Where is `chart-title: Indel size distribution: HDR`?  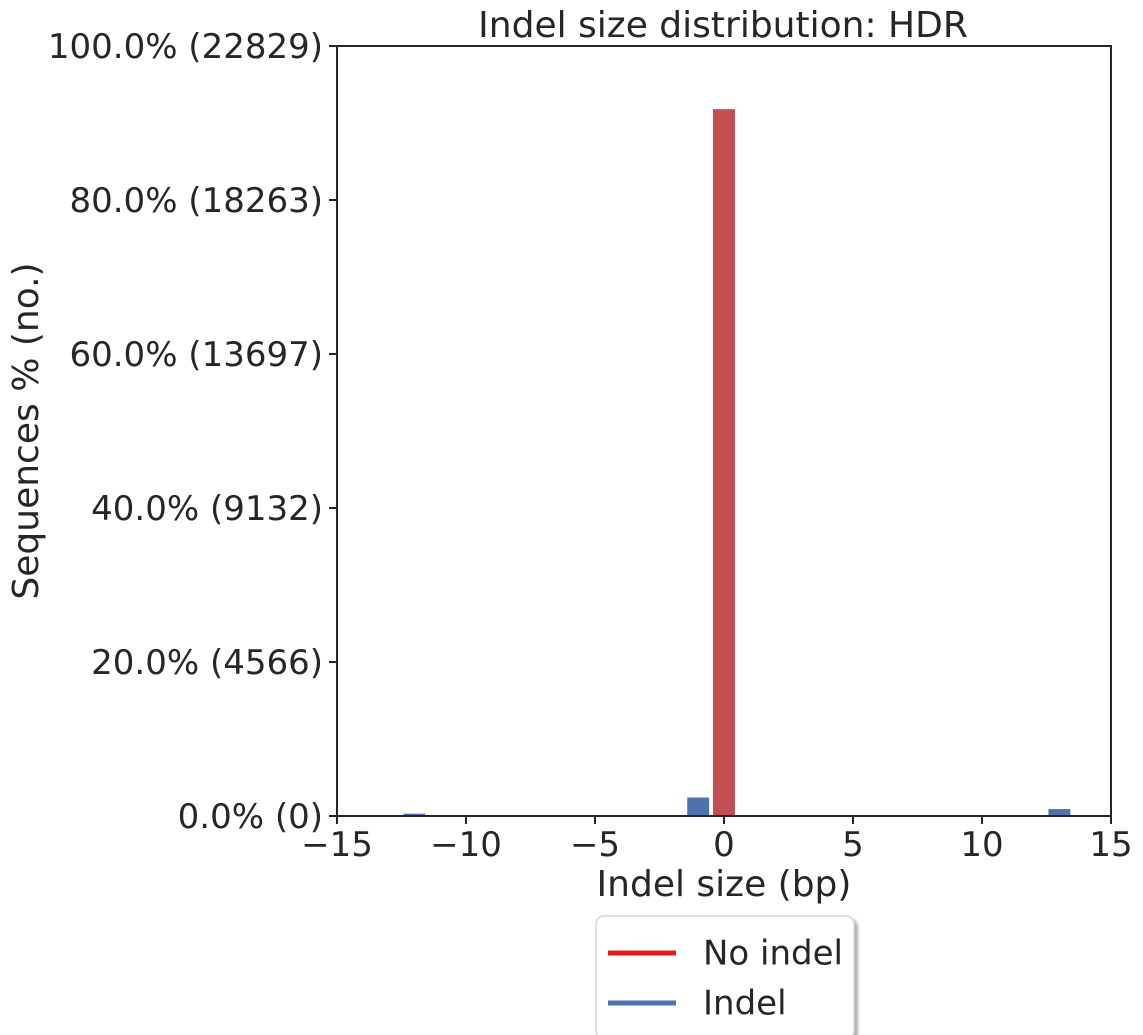
chart-title: Indel size distribution: HDR is located at coordinates (723, 25).